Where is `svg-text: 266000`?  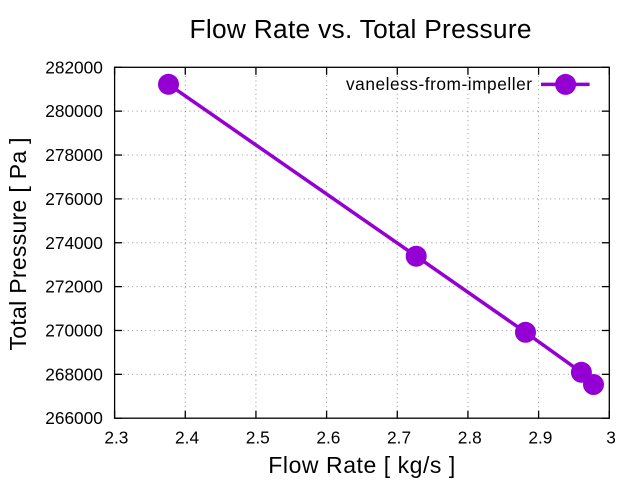
svg-text: 266000 is located at coordinates (74, 418).